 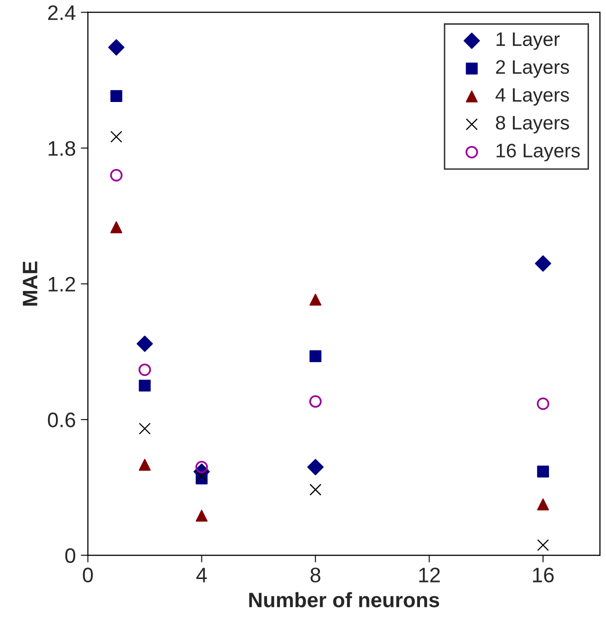 What do you see at coordinates (543, 575) in the screenshot?
I see `x-tick-label: 16` at bounding box center [543, 575].